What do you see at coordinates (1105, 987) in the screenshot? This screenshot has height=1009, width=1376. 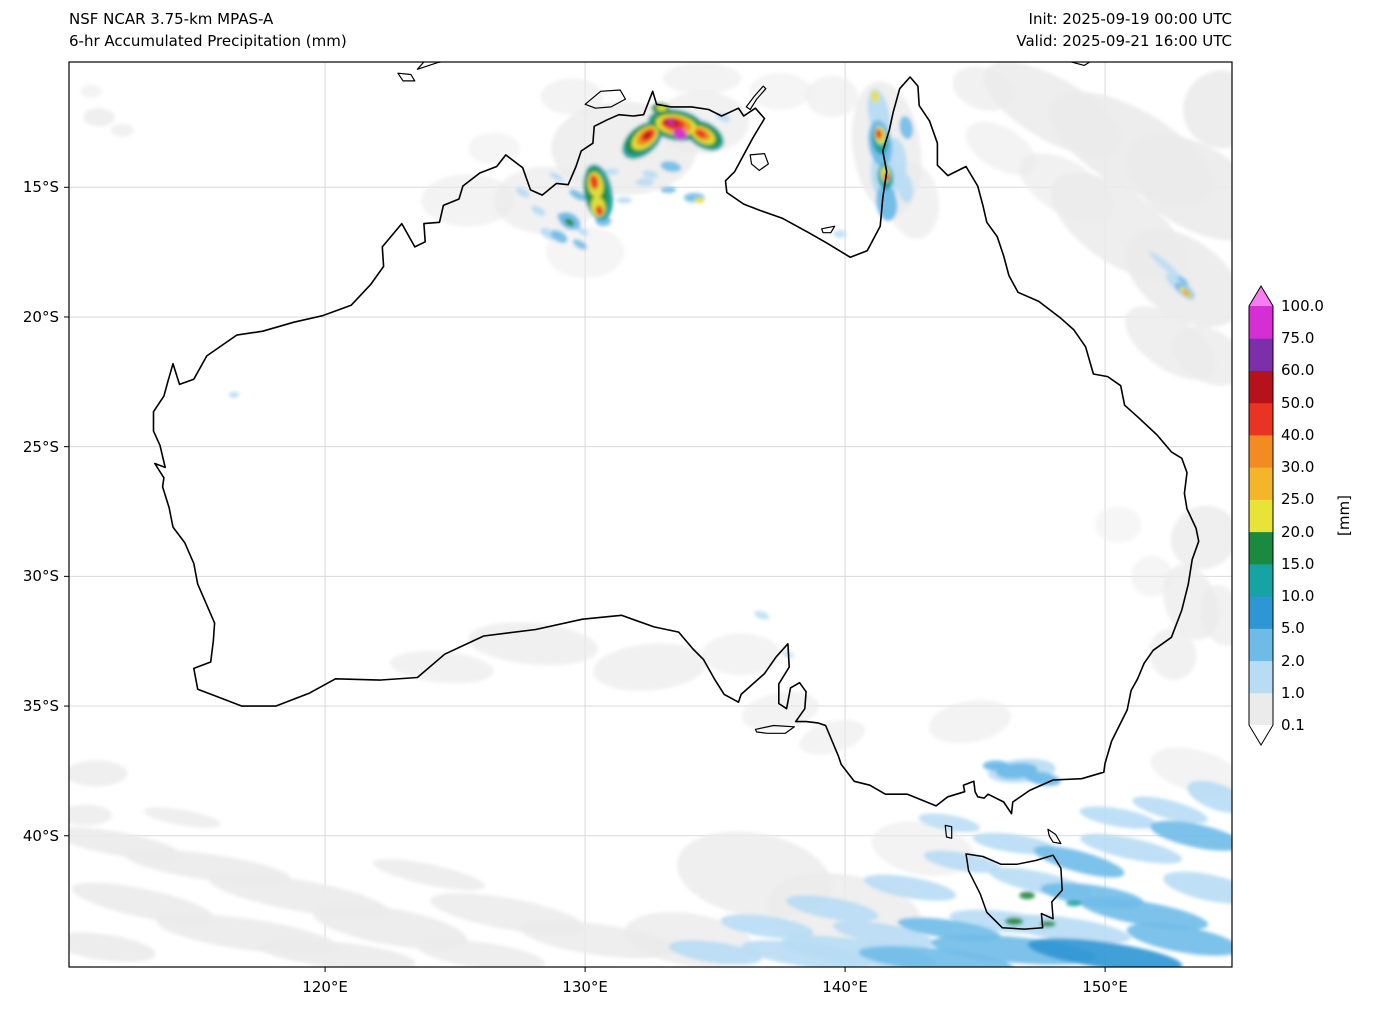 I see `x-tick-label: 150°E` at bounding box center [1105, 987].